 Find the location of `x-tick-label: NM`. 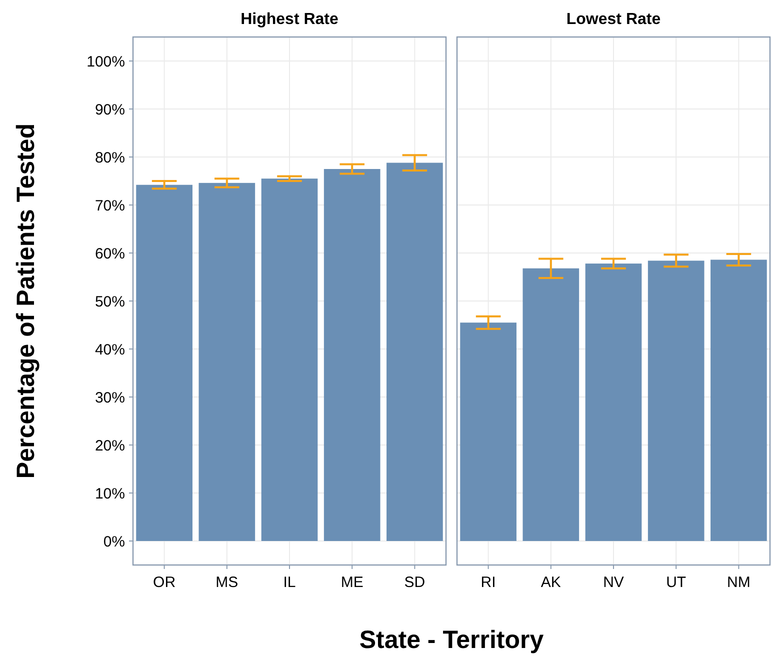

x-tick-label: NM is located at coordinates (738, 582).